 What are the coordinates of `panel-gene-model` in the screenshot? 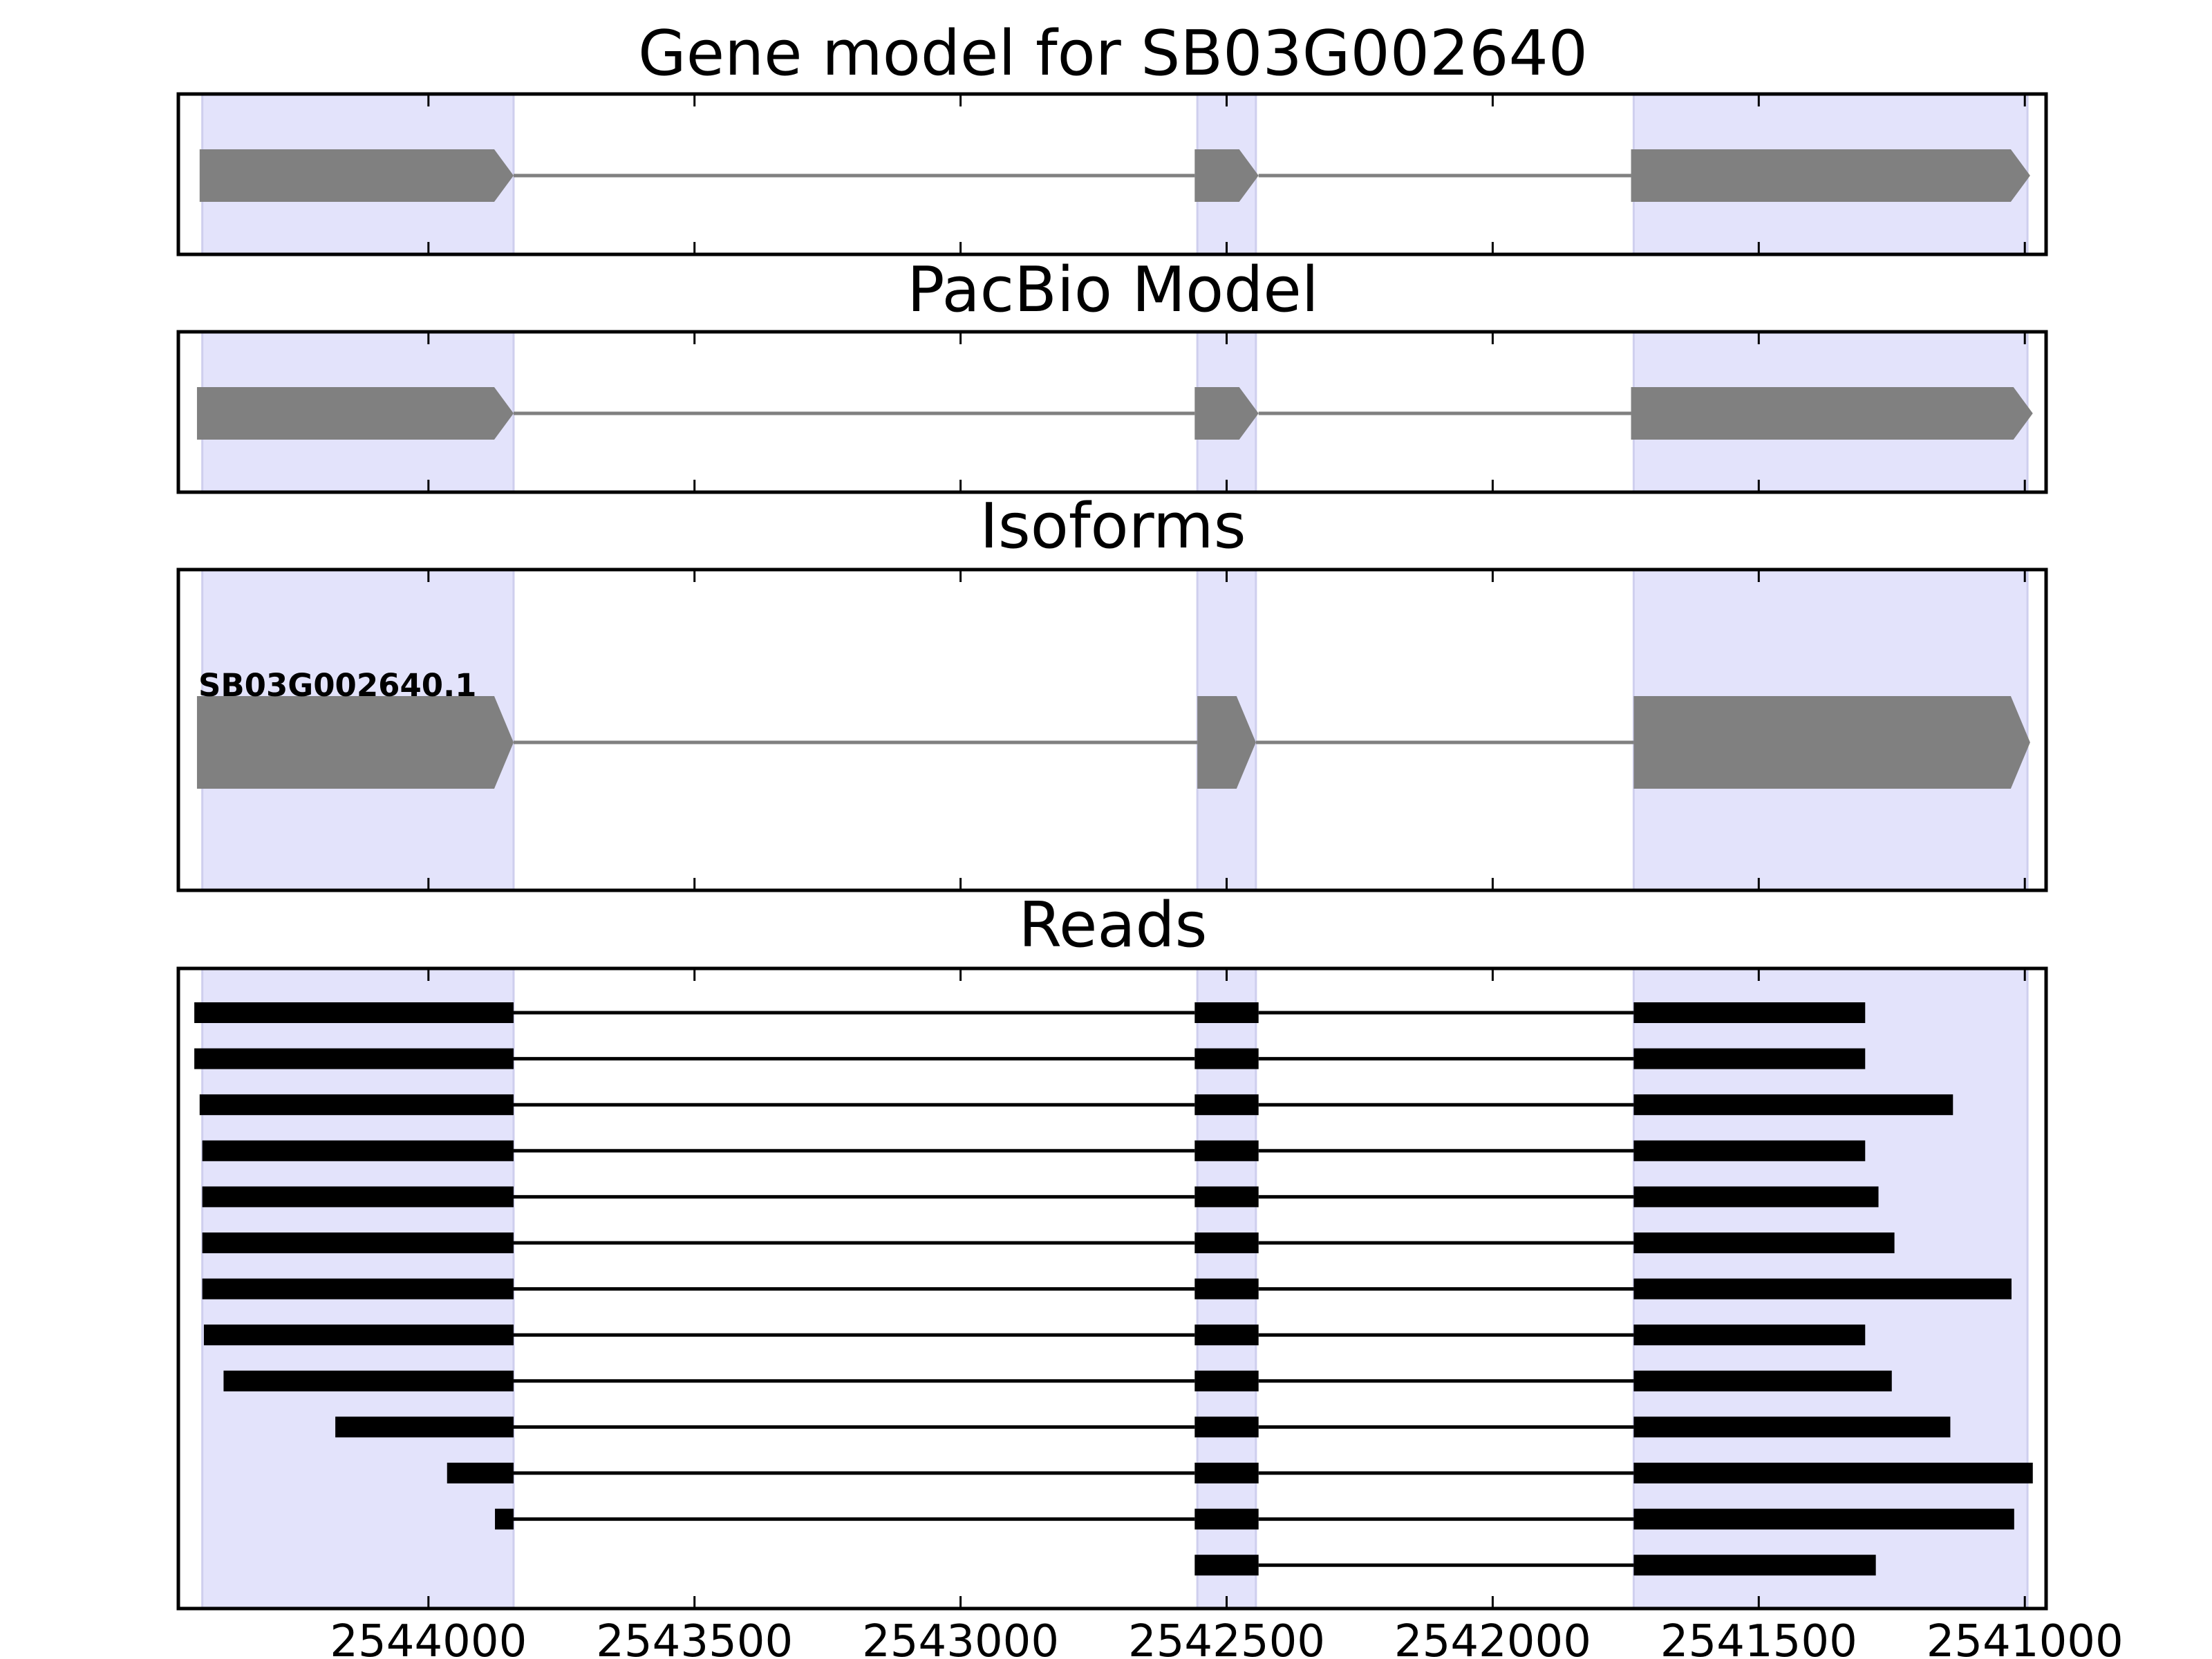 It's located at (1112, 174).